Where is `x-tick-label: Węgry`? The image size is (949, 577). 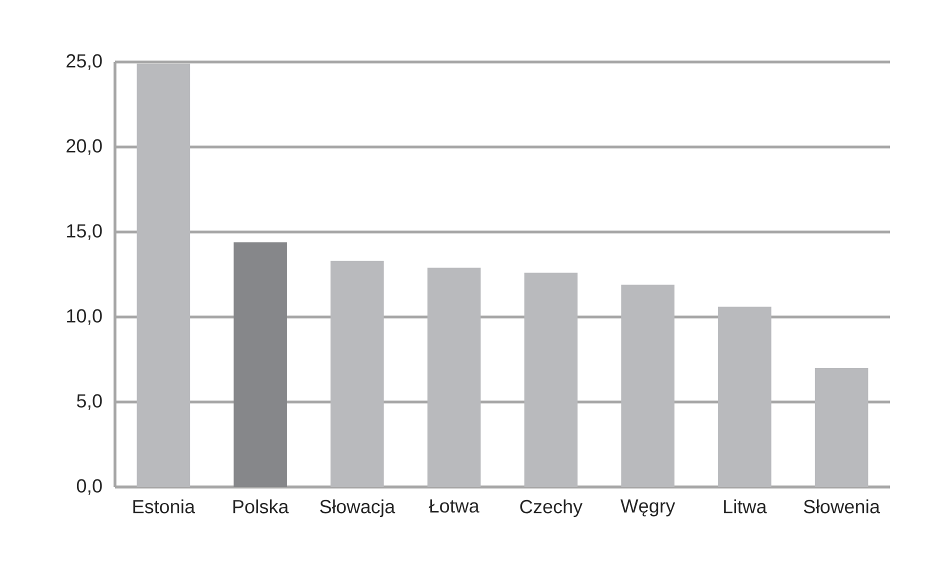
x-tick-label: Węgry is located at coordinates (648, 507).